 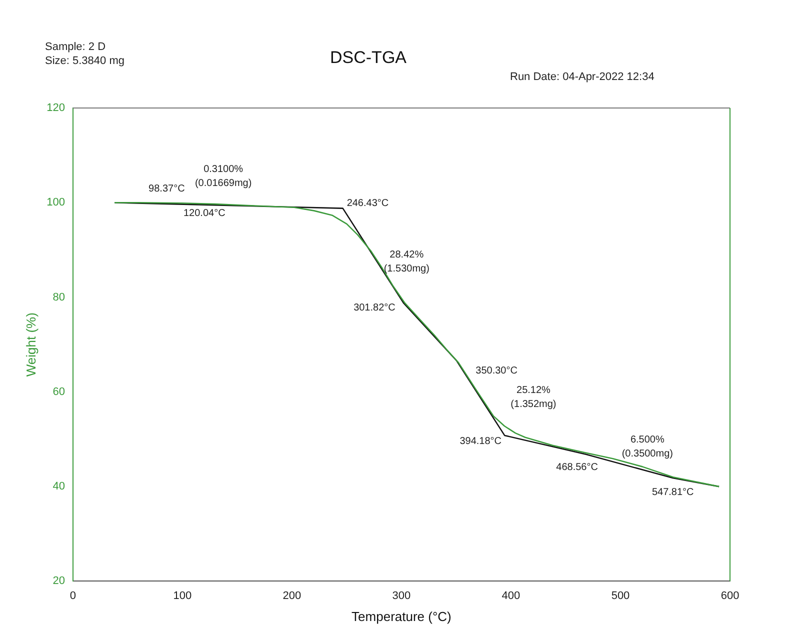 What do you see at coordinates (730, 596) in the screenshot?
I see `x-tick-label: 600` at bounding box center [730, 596].